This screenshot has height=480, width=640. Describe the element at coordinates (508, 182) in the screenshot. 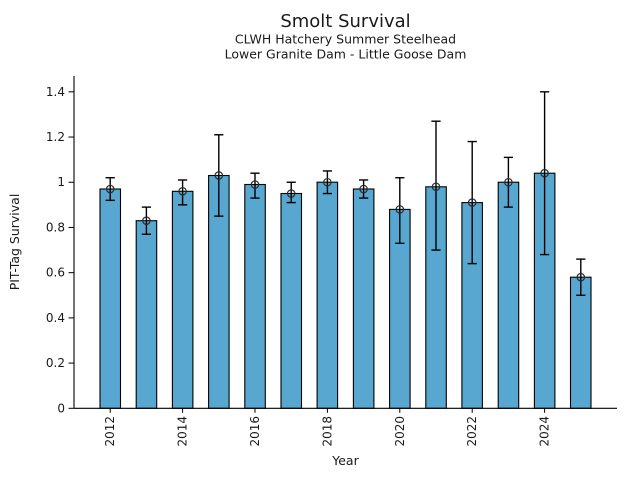

I see `marker-circle-2023` at that location.